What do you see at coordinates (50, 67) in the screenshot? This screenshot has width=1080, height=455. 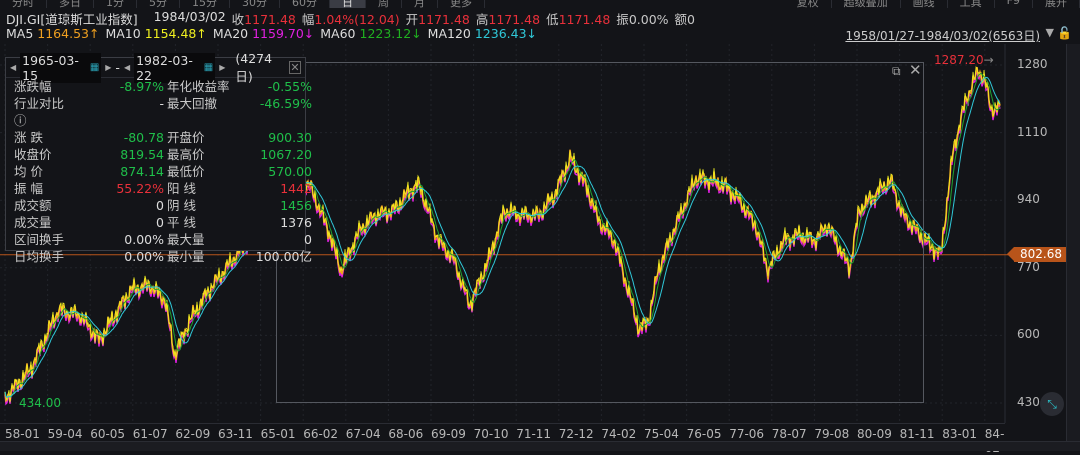 I see `start-date: 1965-03-15` at bounding box center [50, 67].